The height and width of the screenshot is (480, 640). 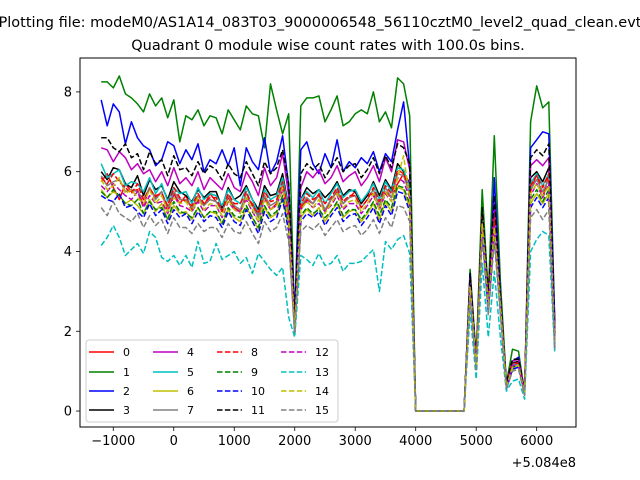 What do you see at coordinates (536, 441) in the screenshot?
I see `x-tick-label: 6000` at bounding box center [536, 441].